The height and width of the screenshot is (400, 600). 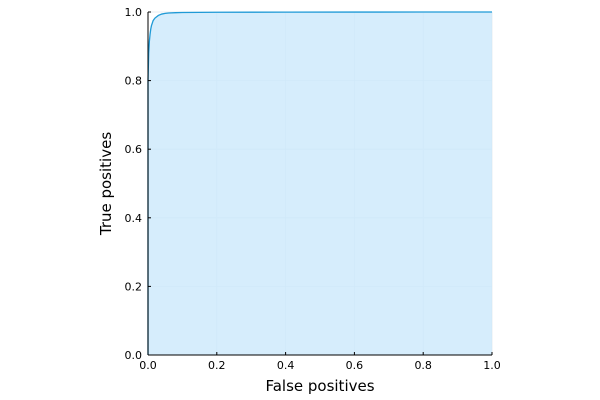 What do you see at coordinates (134, 12) in the screenshot?
I see `y-tick-label: 1.0` at bounding box center [134, 12].